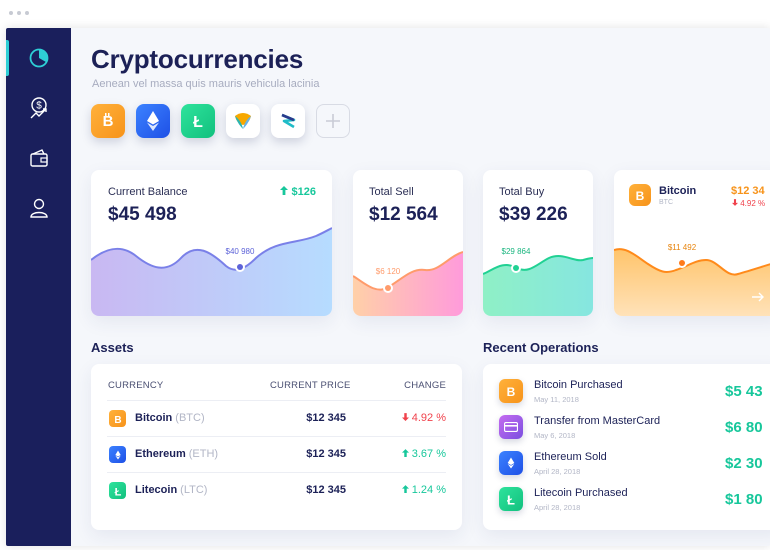 Image resolution: width=770 pixels, height=550 pixels. I want to click on bitcoin-chart: $11 492, so click(692, 279).